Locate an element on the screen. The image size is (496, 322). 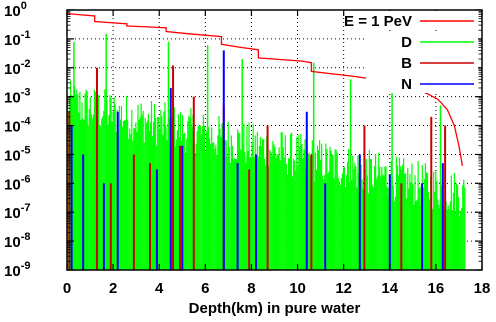
y-tick-label-exponent: -3 is located at coordinates (26, 93).